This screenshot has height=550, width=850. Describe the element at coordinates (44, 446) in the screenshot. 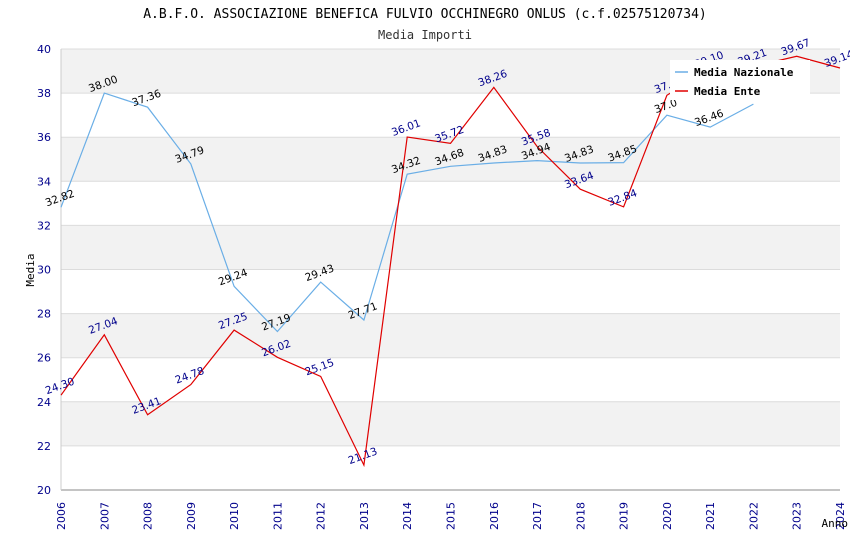

I see `y-tick-22: 22` at that location.